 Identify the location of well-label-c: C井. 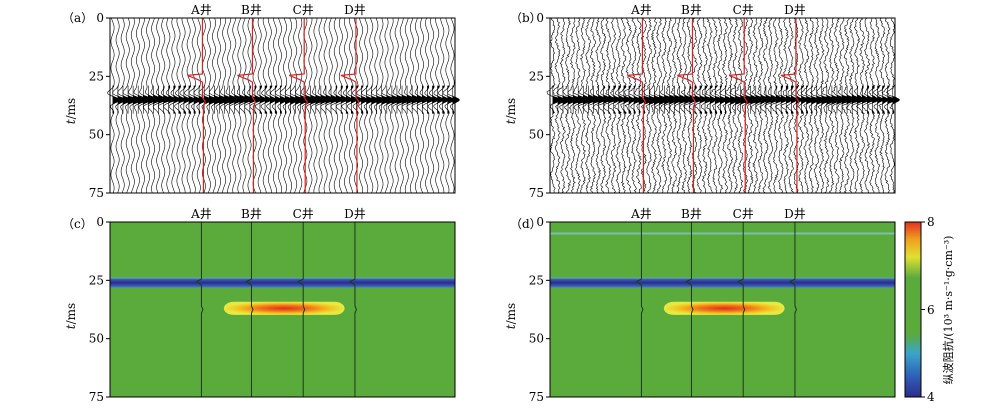
(303, 10).